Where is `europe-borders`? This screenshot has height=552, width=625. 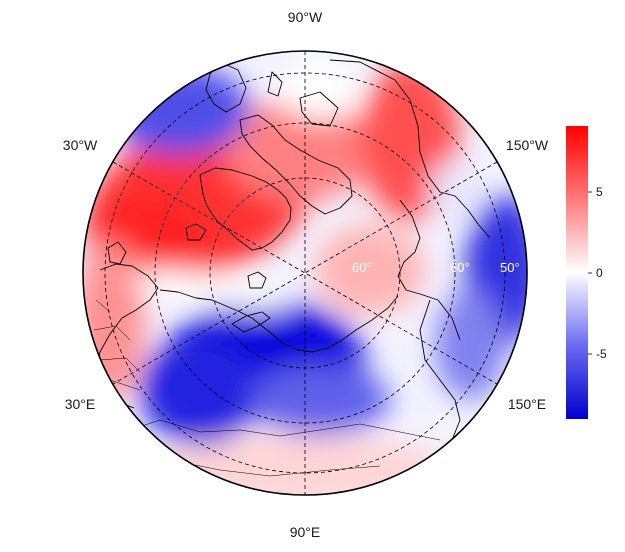
europe-borders is located at coordinates (117, 345).